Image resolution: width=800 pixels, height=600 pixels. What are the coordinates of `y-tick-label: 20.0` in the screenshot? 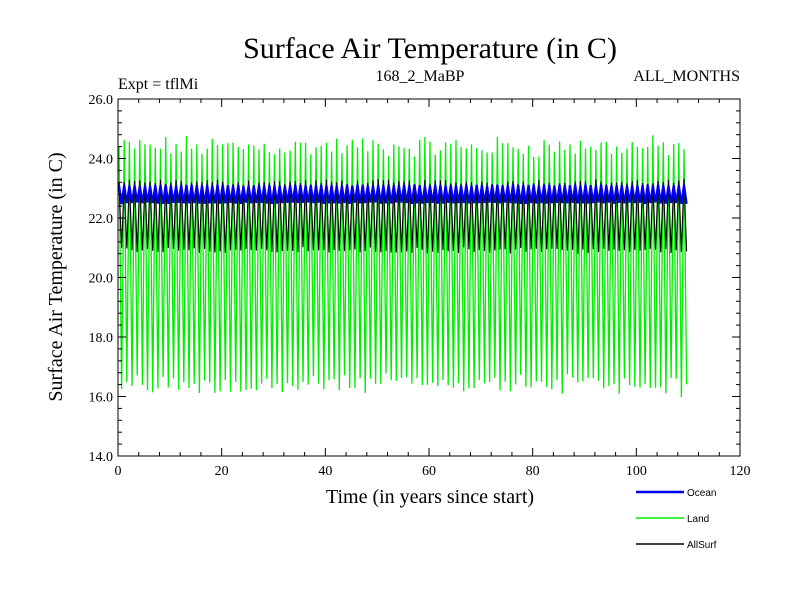 It's located at (101, 279).